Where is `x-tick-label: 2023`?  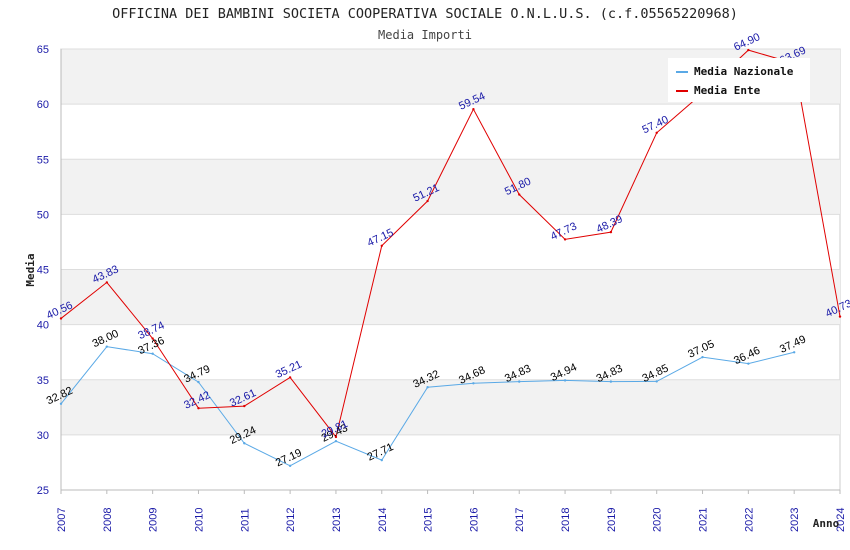 x-tick-label: 2023 is located at coordinates (795, 520).